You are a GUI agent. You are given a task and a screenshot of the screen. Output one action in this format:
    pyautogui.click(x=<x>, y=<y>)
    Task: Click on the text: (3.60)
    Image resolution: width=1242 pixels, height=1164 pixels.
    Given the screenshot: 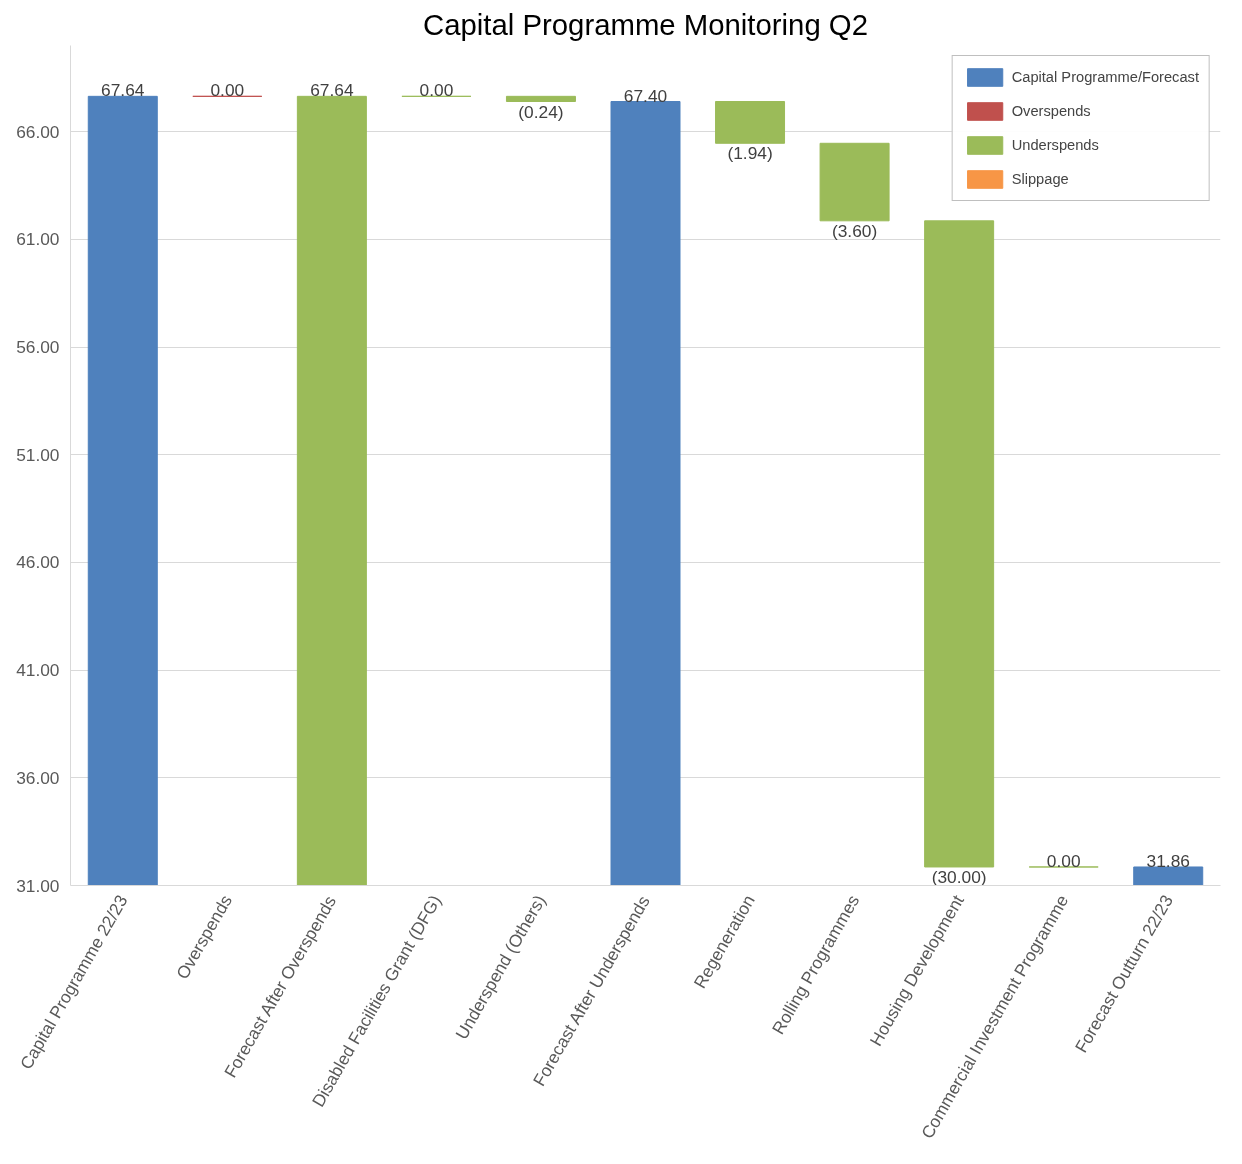 What is the action you would take?
    pyautogui.click(x=854, y=230)
    